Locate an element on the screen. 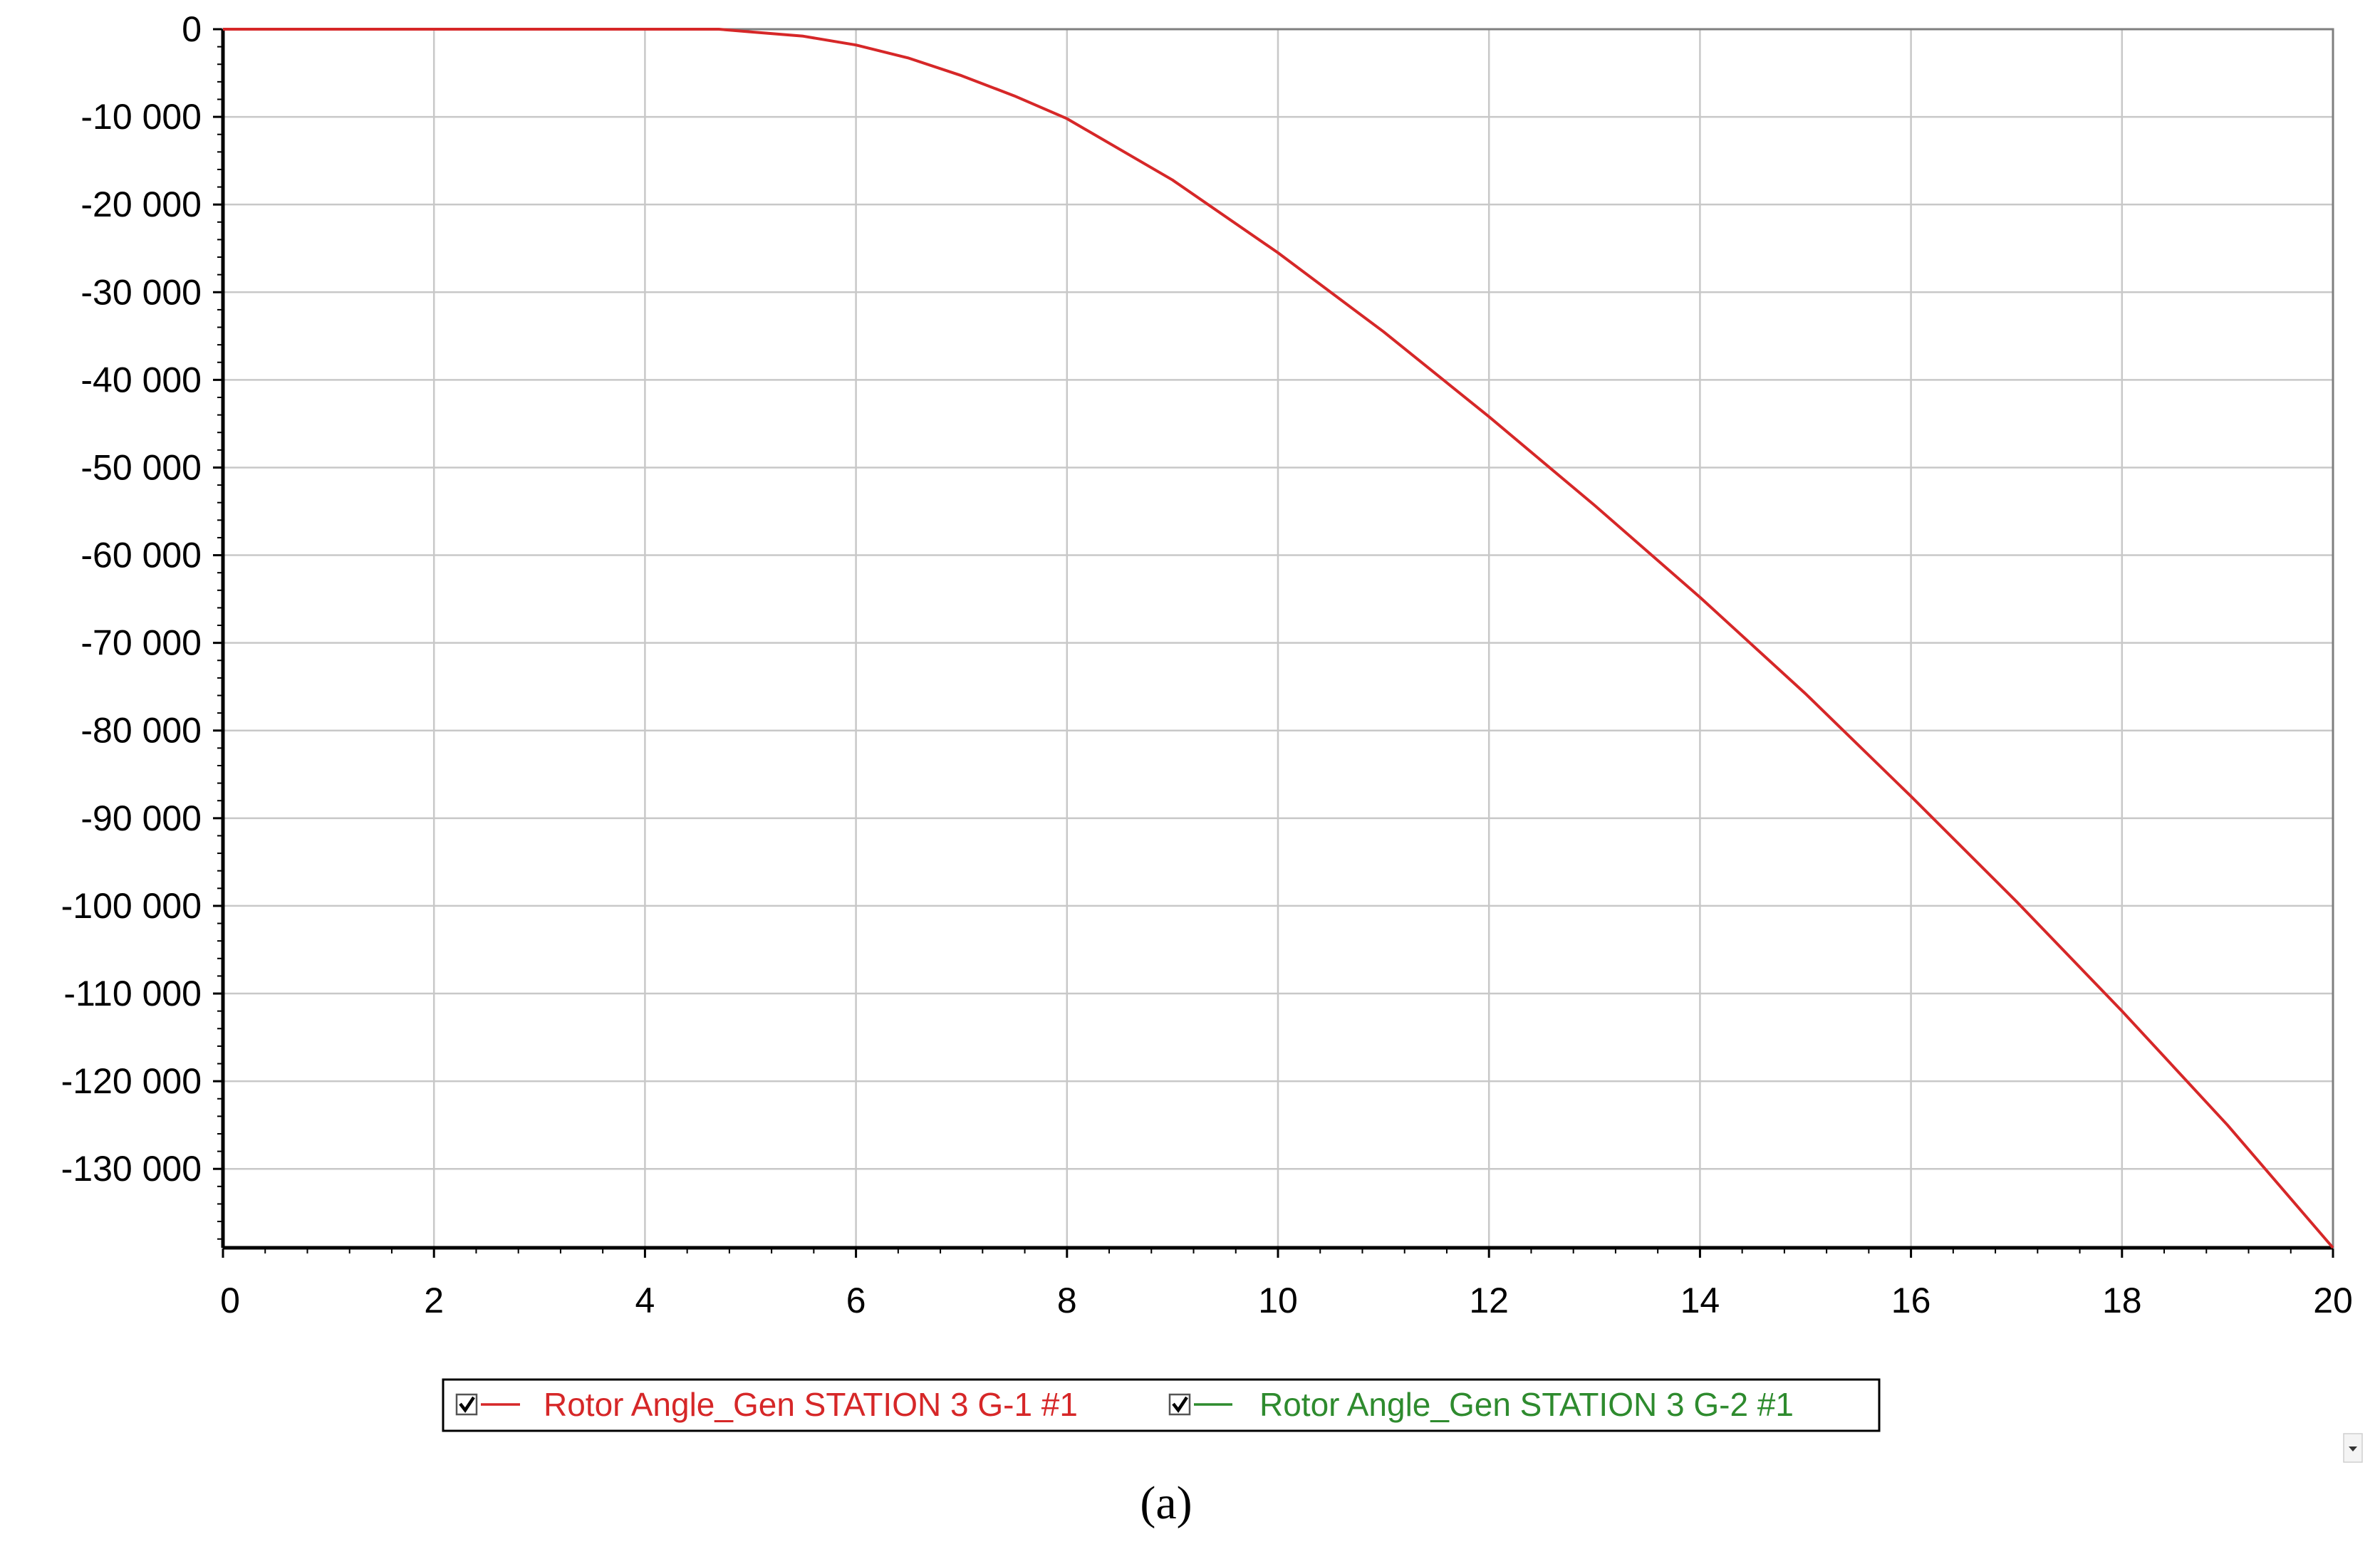 This screenshot has height=1564, width=2380. y-tick-label: -60 000 is located at coordinates (141, 555).